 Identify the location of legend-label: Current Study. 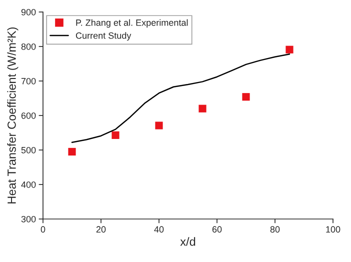
(104, 36).